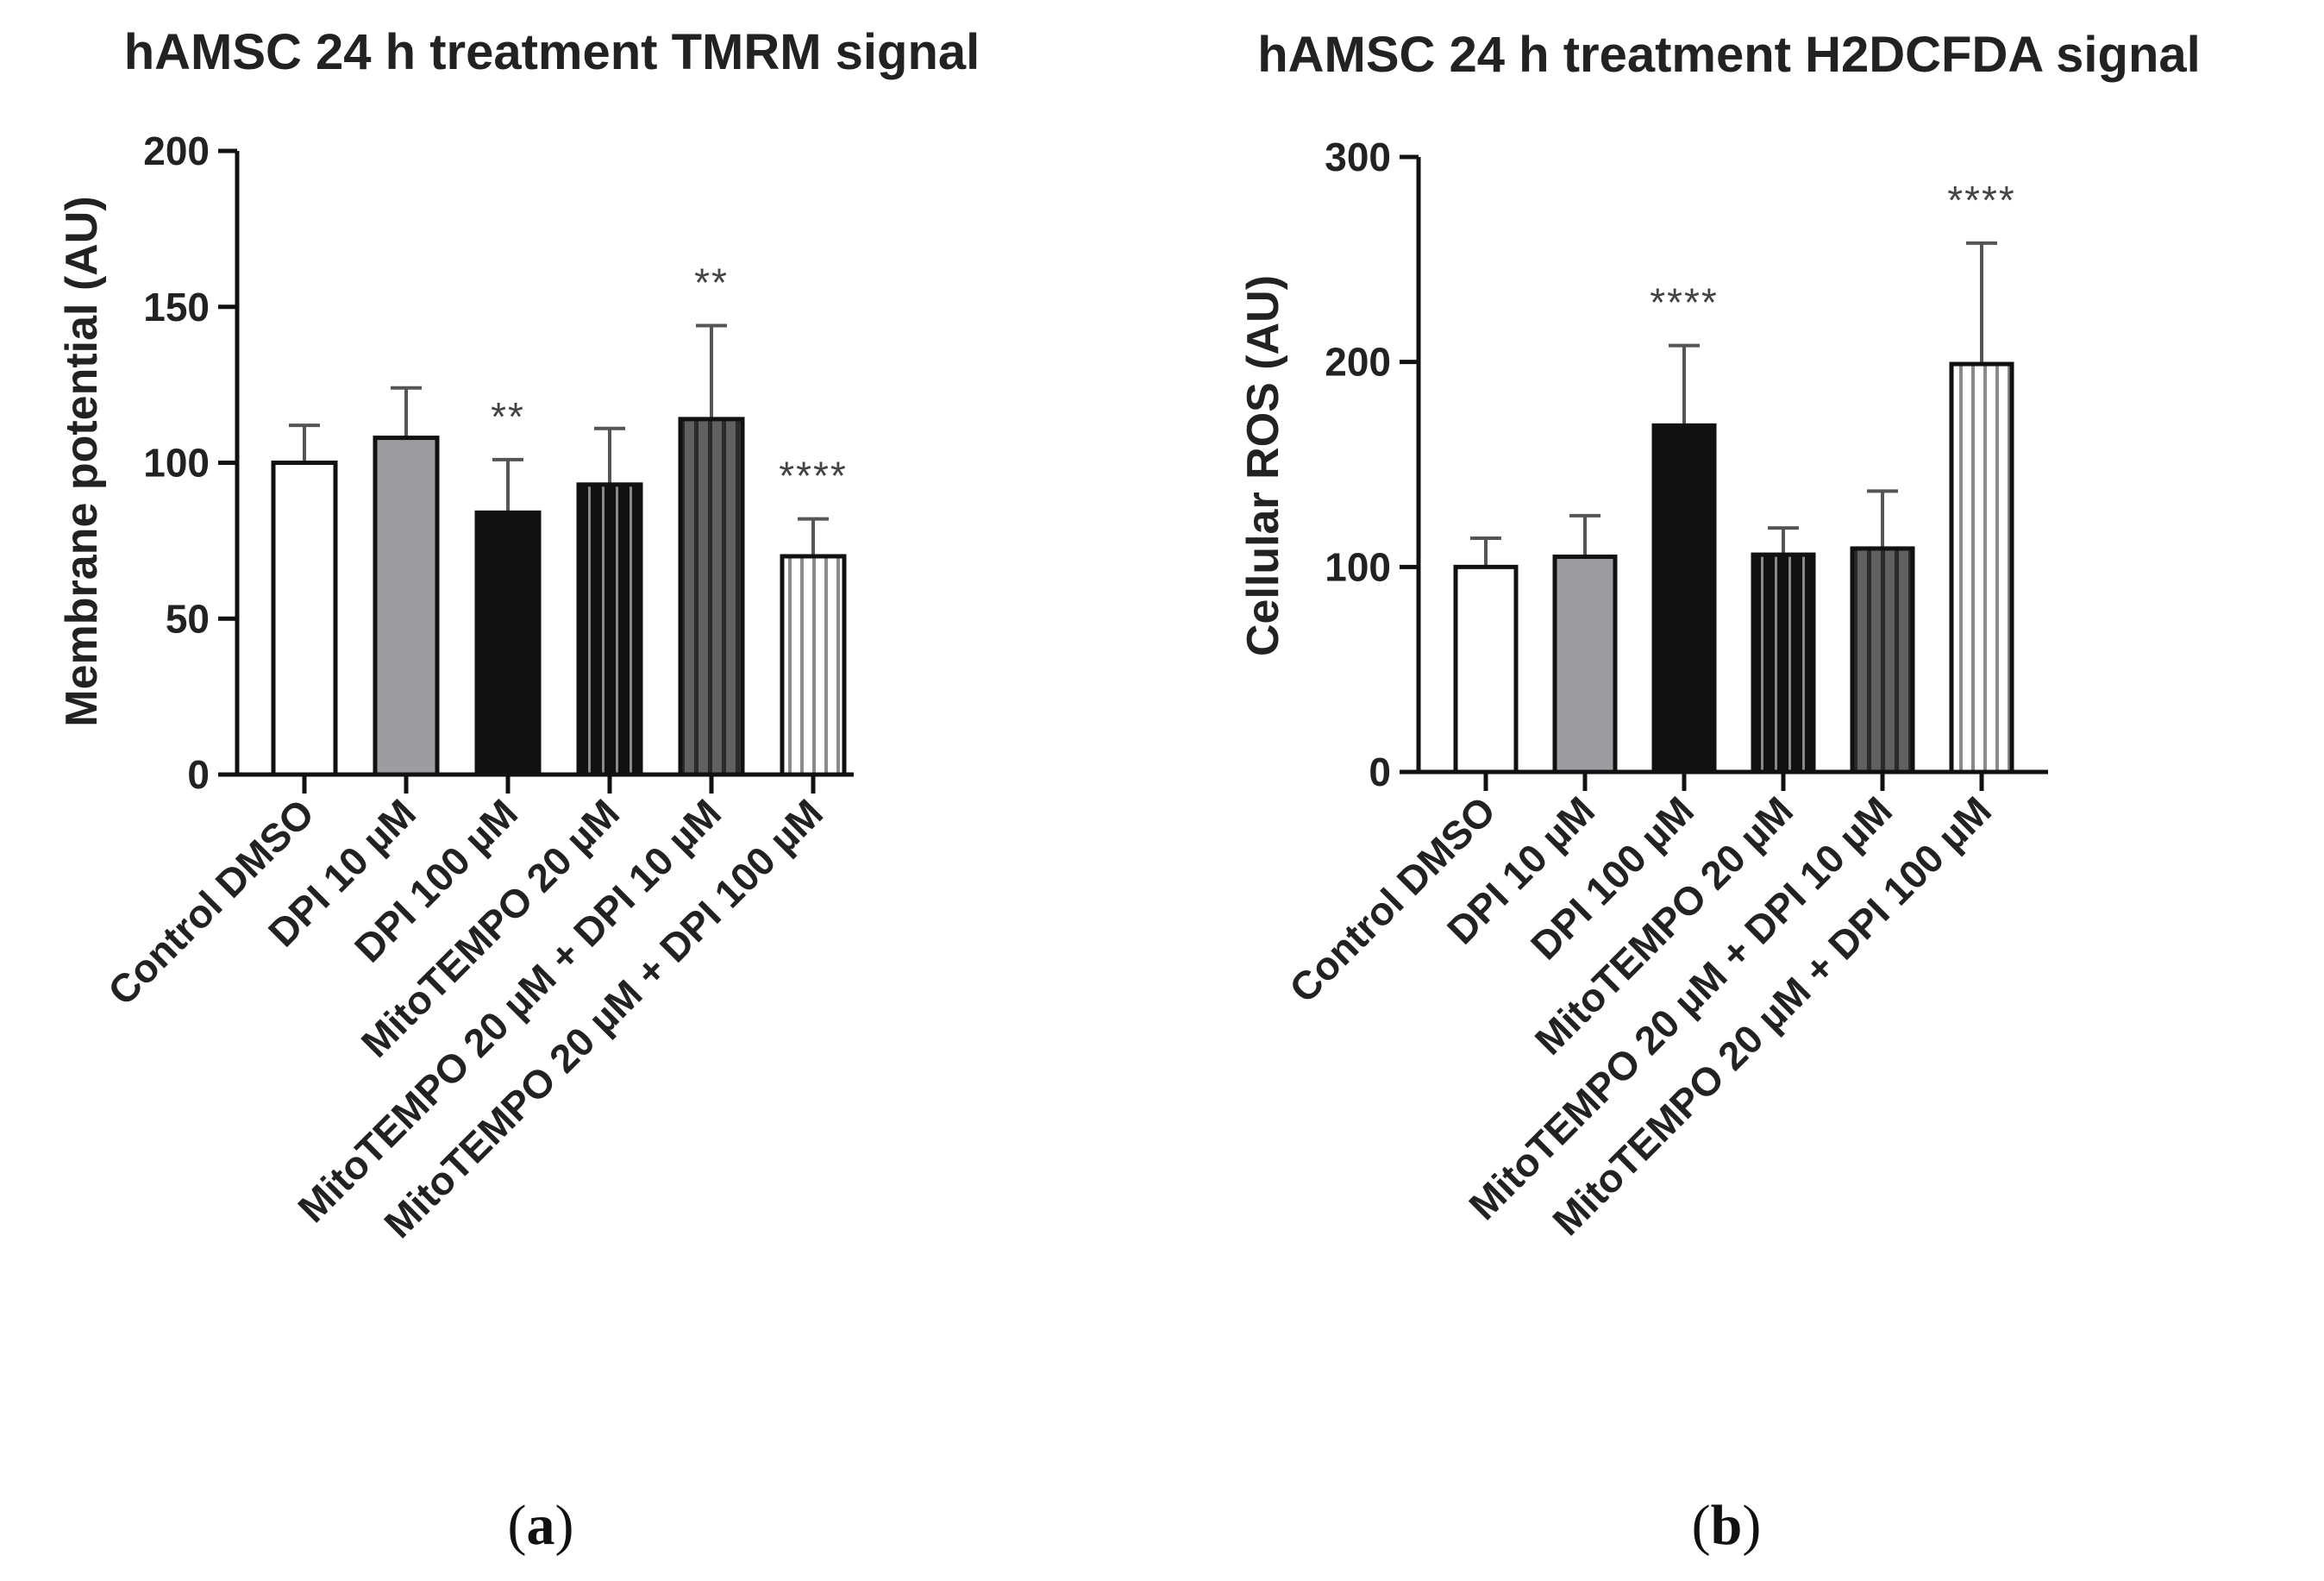 The height and width of the screenshot is (1581, 2324). I want to click on panel-label-a: (a), so click(541, 1525).